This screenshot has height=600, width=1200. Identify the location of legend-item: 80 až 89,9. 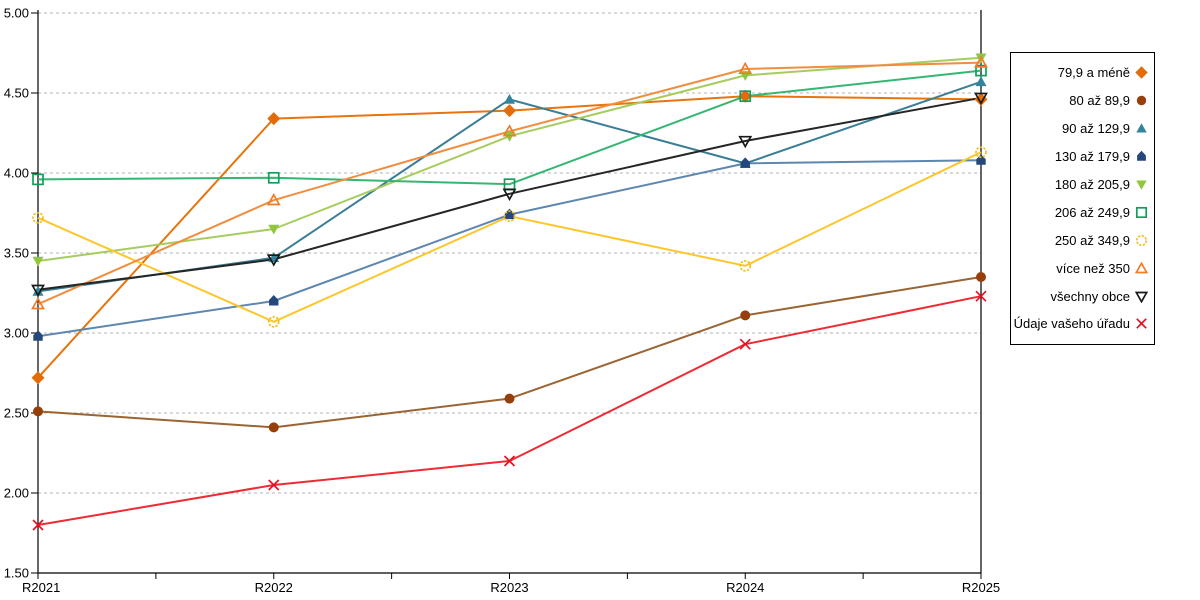
(1082, 101).